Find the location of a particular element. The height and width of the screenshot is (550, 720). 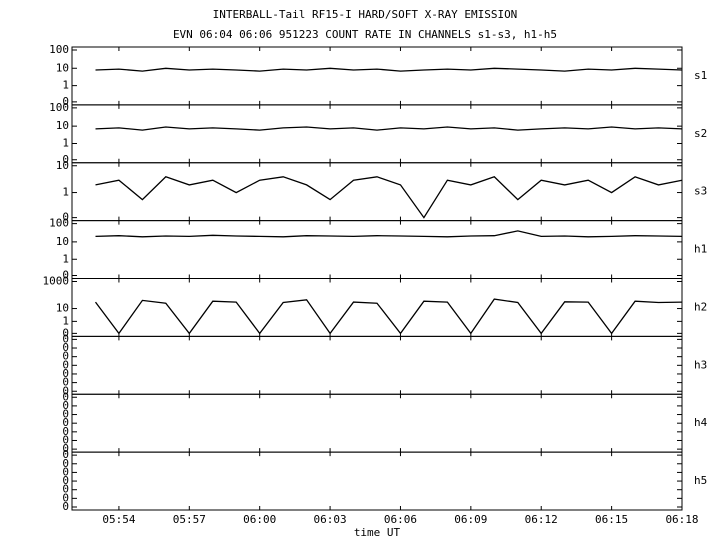

panel-label: h5 is located at coordinates (700, 480).